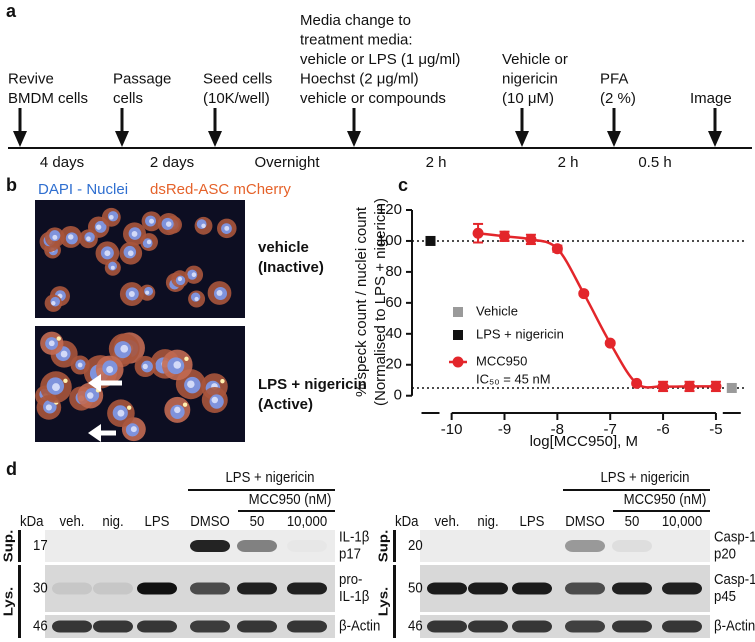  What do you see at coordinates (725, 553) in the screenshot?
I see `protein-label: p20` at bounding box center [725, 553].